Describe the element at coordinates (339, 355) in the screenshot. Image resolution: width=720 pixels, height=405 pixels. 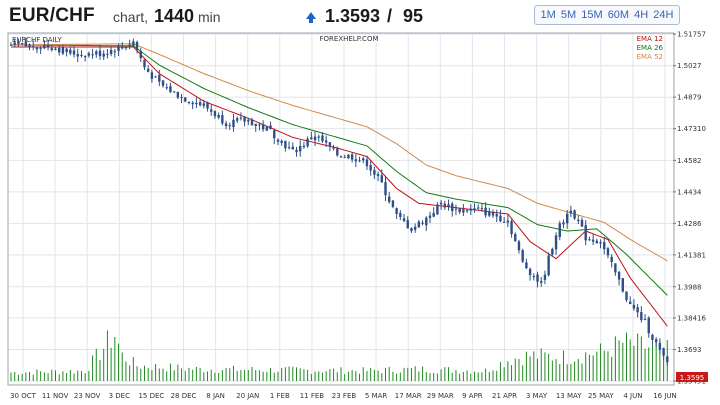
I see `volume-bars` at that location.